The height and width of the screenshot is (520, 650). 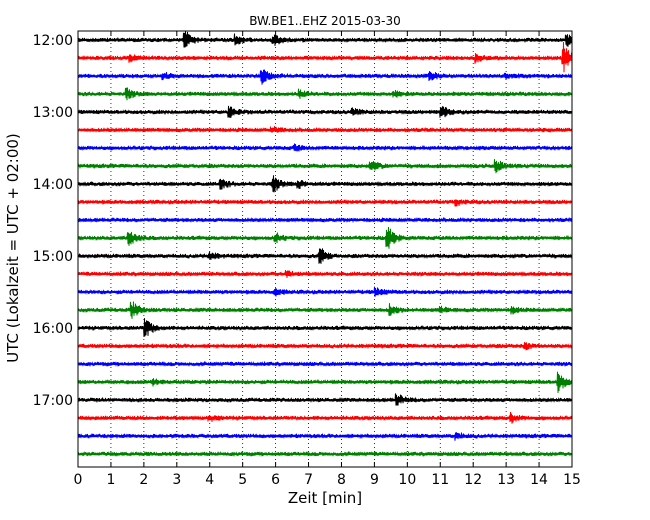 I want to click on x-tick-label: 6, so click(x=275, y=480).